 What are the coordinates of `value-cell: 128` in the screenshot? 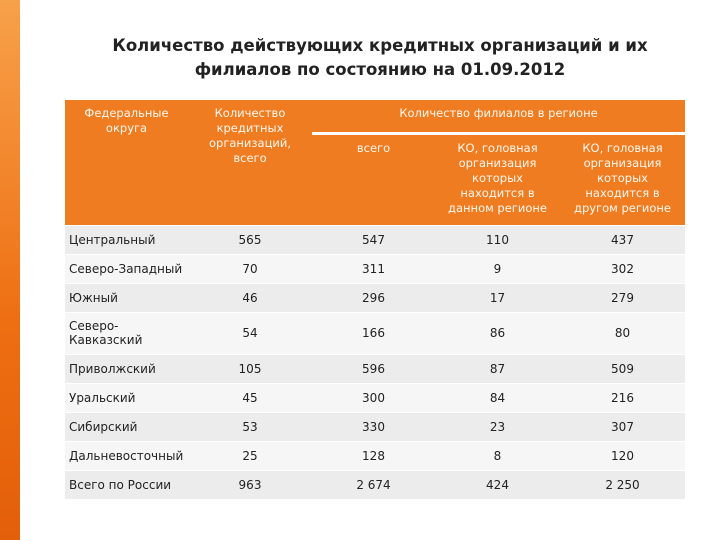 It's located at (373, 455).